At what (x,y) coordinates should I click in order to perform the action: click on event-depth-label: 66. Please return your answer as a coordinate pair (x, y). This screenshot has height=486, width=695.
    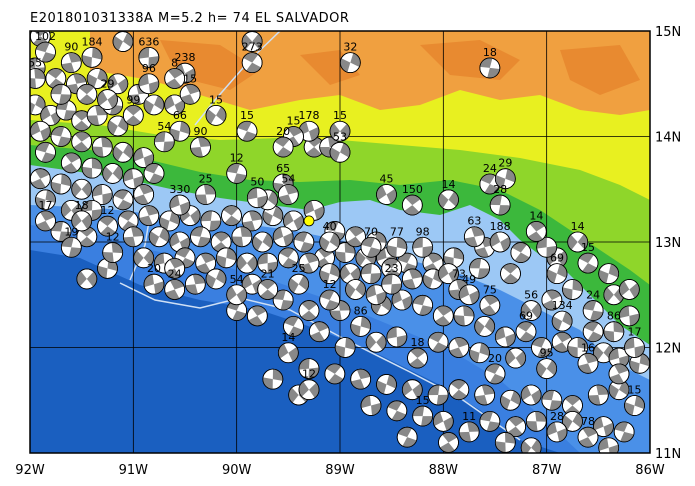
    Looking at the image, I should click on (180, 115).